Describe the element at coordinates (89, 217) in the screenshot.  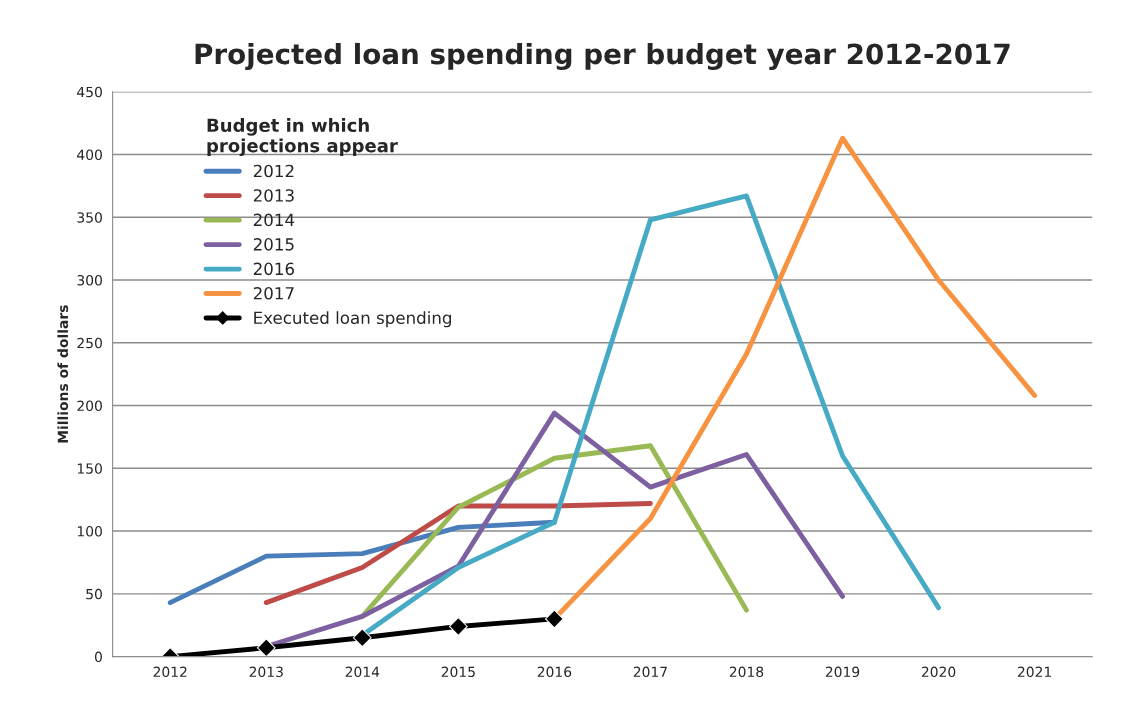
I see `y-tick-label: 350` at that location.